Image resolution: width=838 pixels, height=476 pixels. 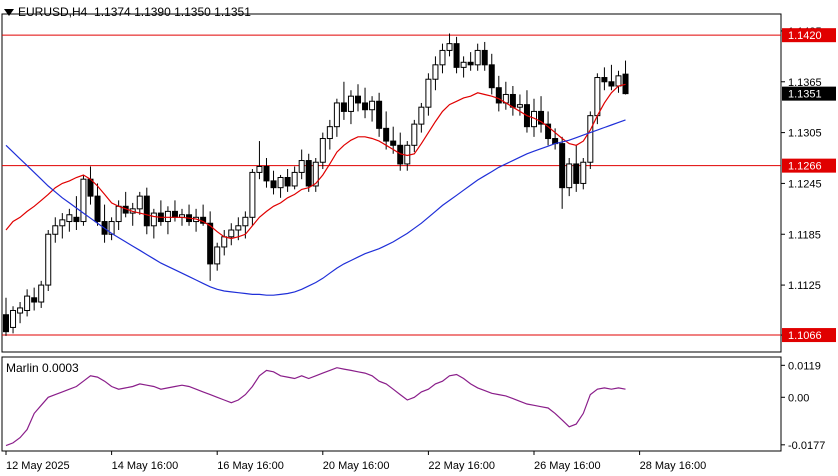 What do you see at coordinates (805, 134) in the screenshot?
I see `price-axis-label: 1.1305` at bounding box center [805, 134].